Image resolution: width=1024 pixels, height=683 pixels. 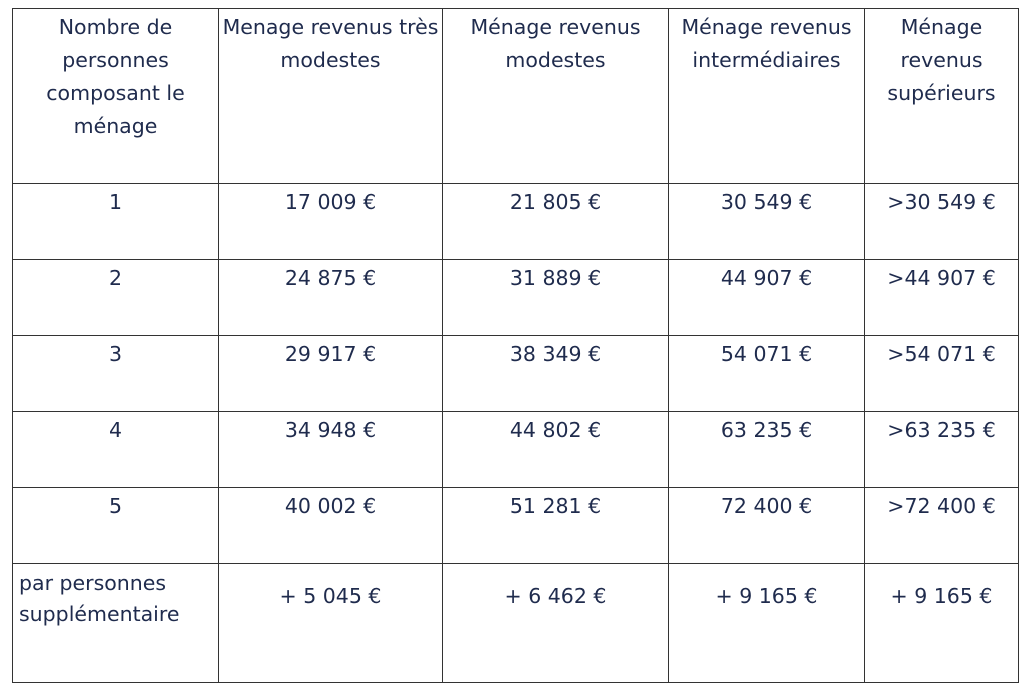 I want to click on table-cell: >30 549 €, so click(x=941, y=221).